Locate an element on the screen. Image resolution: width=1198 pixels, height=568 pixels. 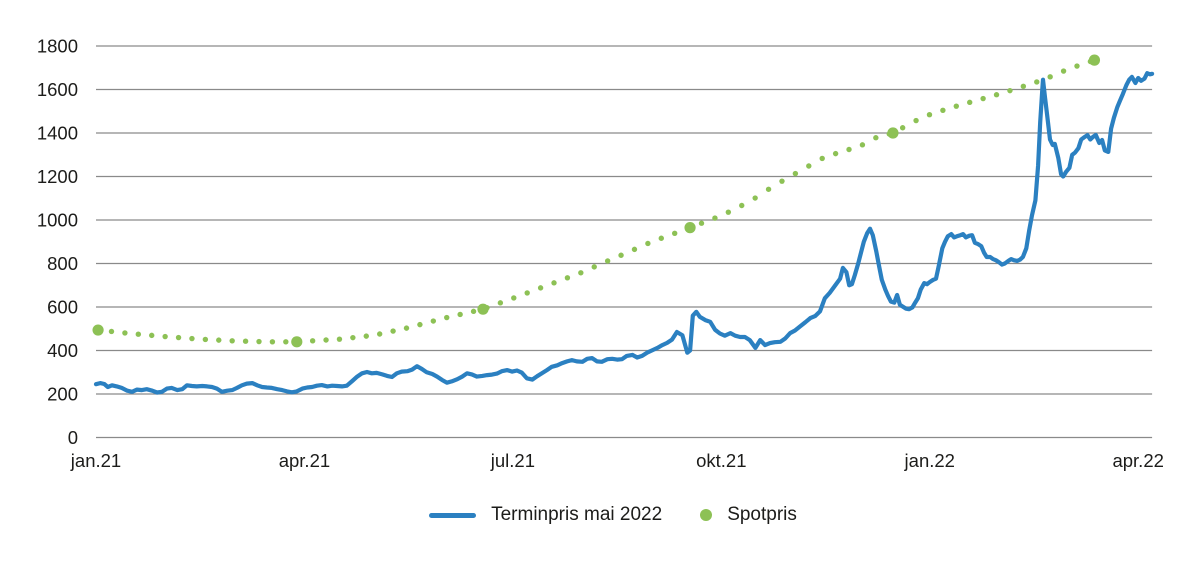
x-tick-label: jan.21 is located at coordinates (95, 460).